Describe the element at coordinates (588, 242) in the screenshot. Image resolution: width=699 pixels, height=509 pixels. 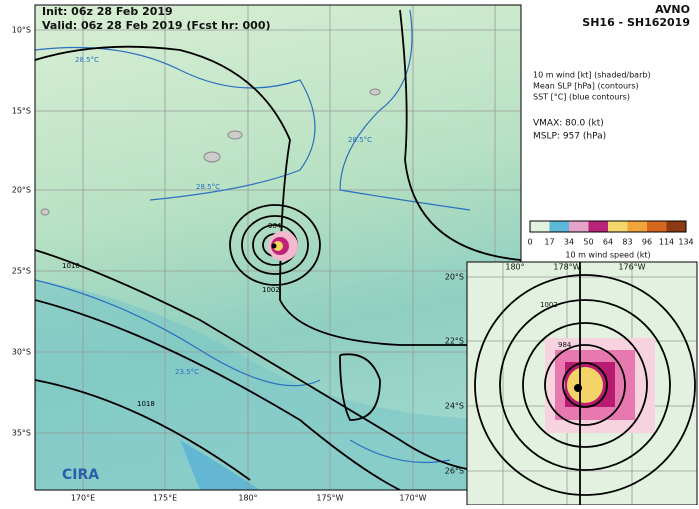
I see `colorbar-tick-label: 50` at that location.